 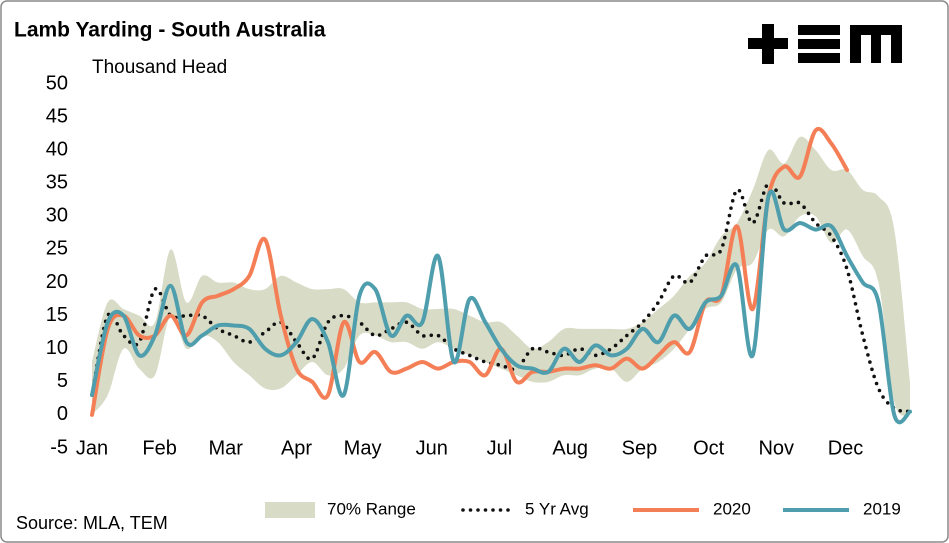 I want to click on legend: 70% Range 5 Yr Avg 2020 2019, so click(x=583, y=508).